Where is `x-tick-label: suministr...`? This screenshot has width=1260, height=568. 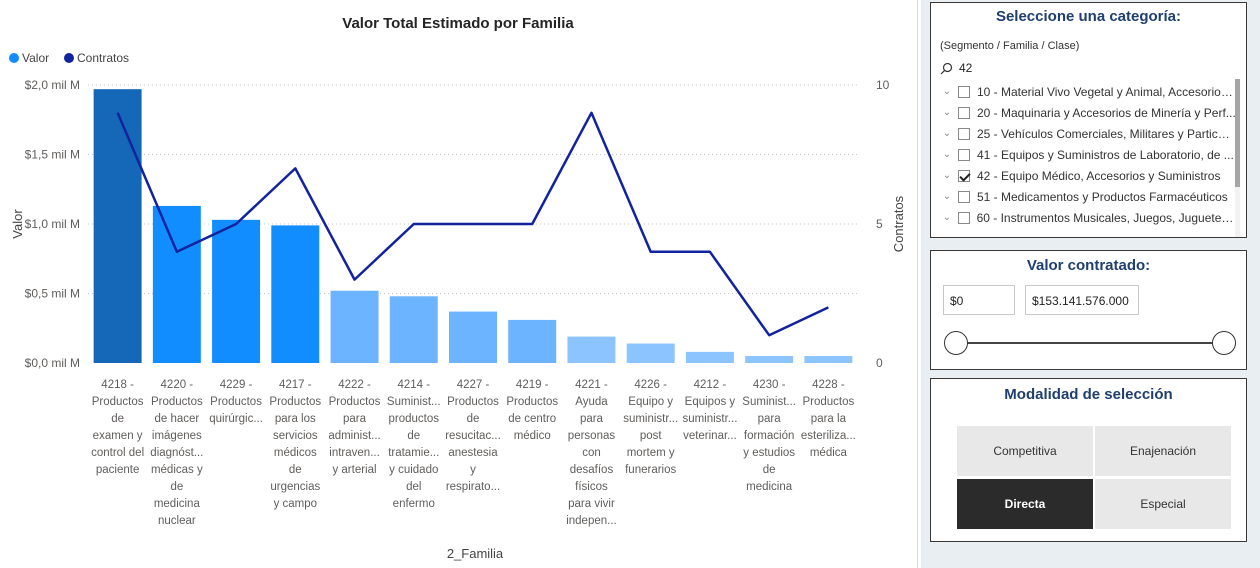 x-tick-label: suministr... is located at coordinates (650, 419).